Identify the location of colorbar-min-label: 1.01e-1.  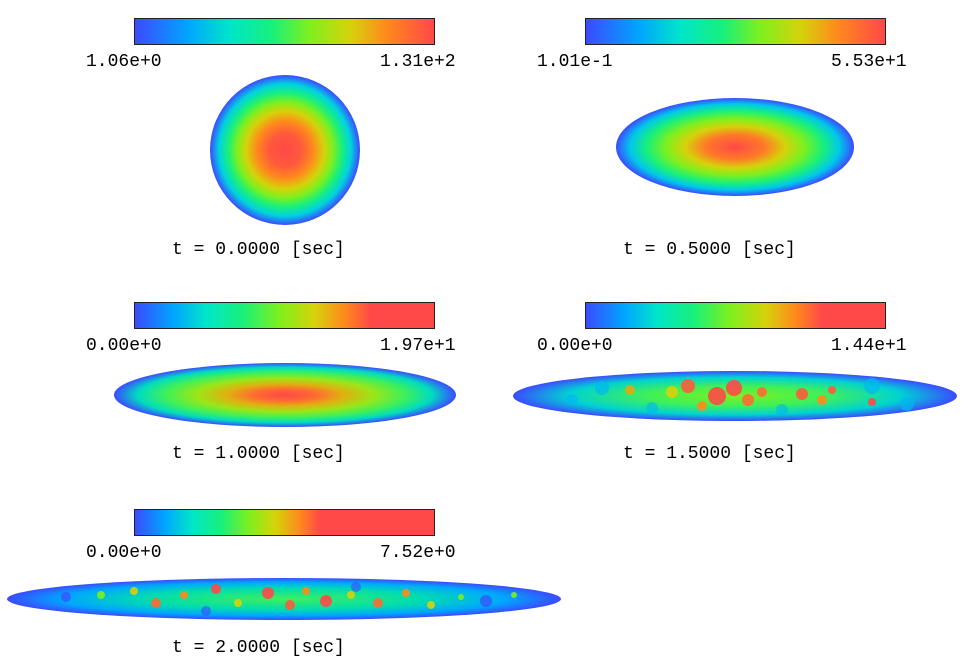
(575, 62).